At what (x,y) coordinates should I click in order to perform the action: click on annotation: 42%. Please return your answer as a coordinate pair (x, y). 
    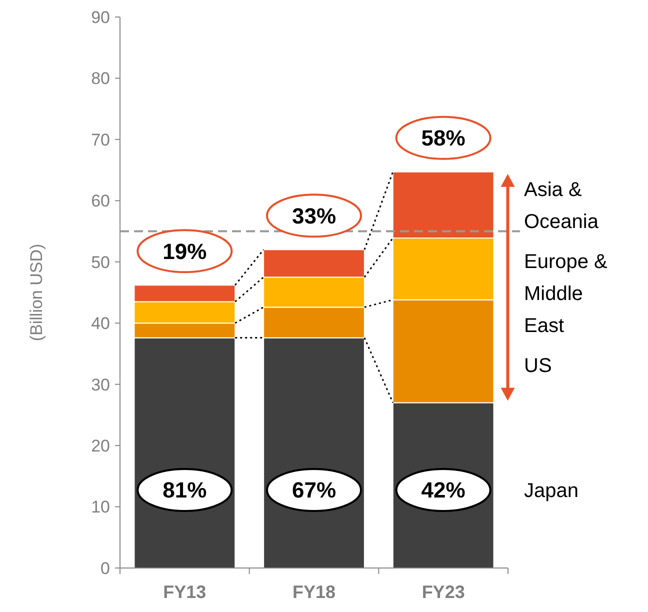
    Looking at the image, I should click on (443, 490).